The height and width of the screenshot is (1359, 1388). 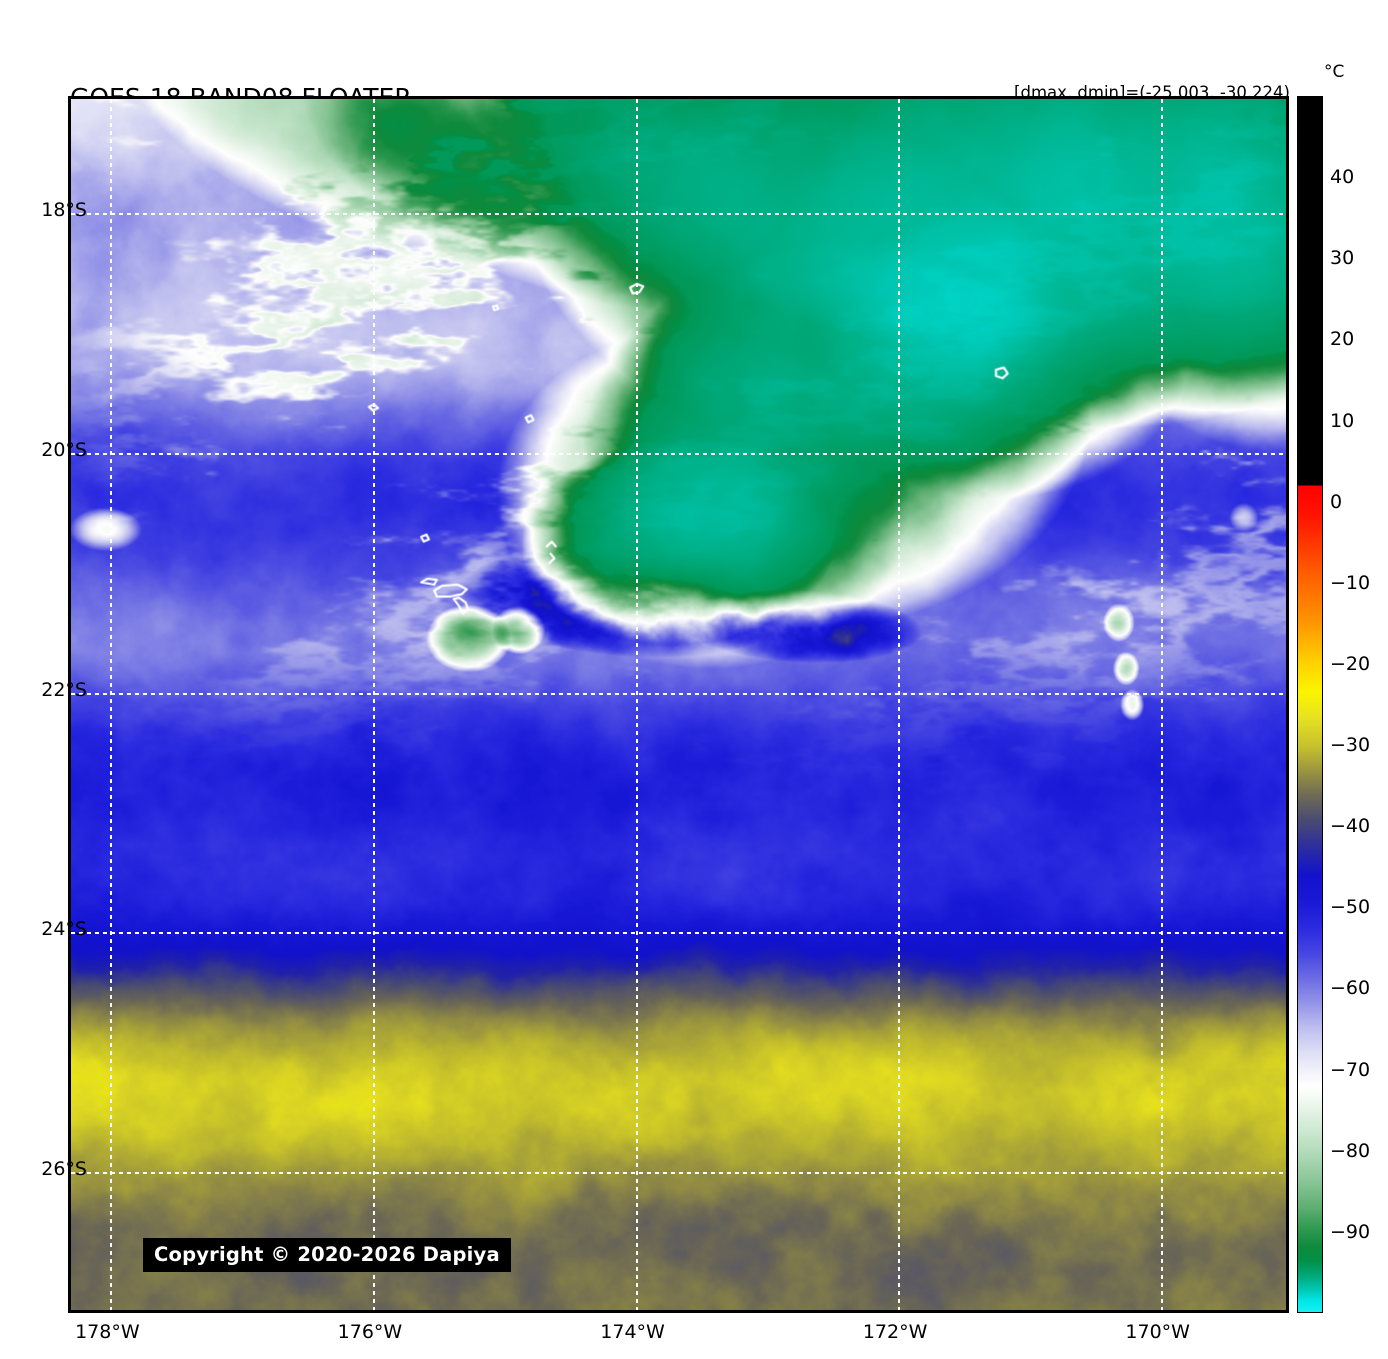 I want to click on latitude-tick-label: 20°S, so click(x=64, y=449).